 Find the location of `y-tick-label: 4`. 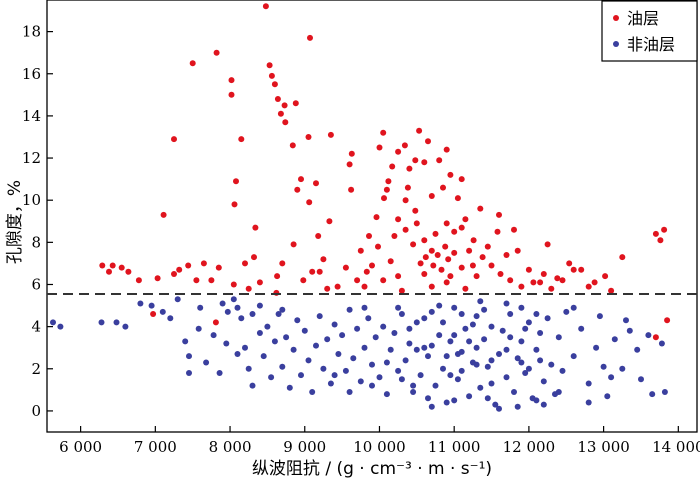

y-tick-label: 4 is located at coordinates (36, 327).